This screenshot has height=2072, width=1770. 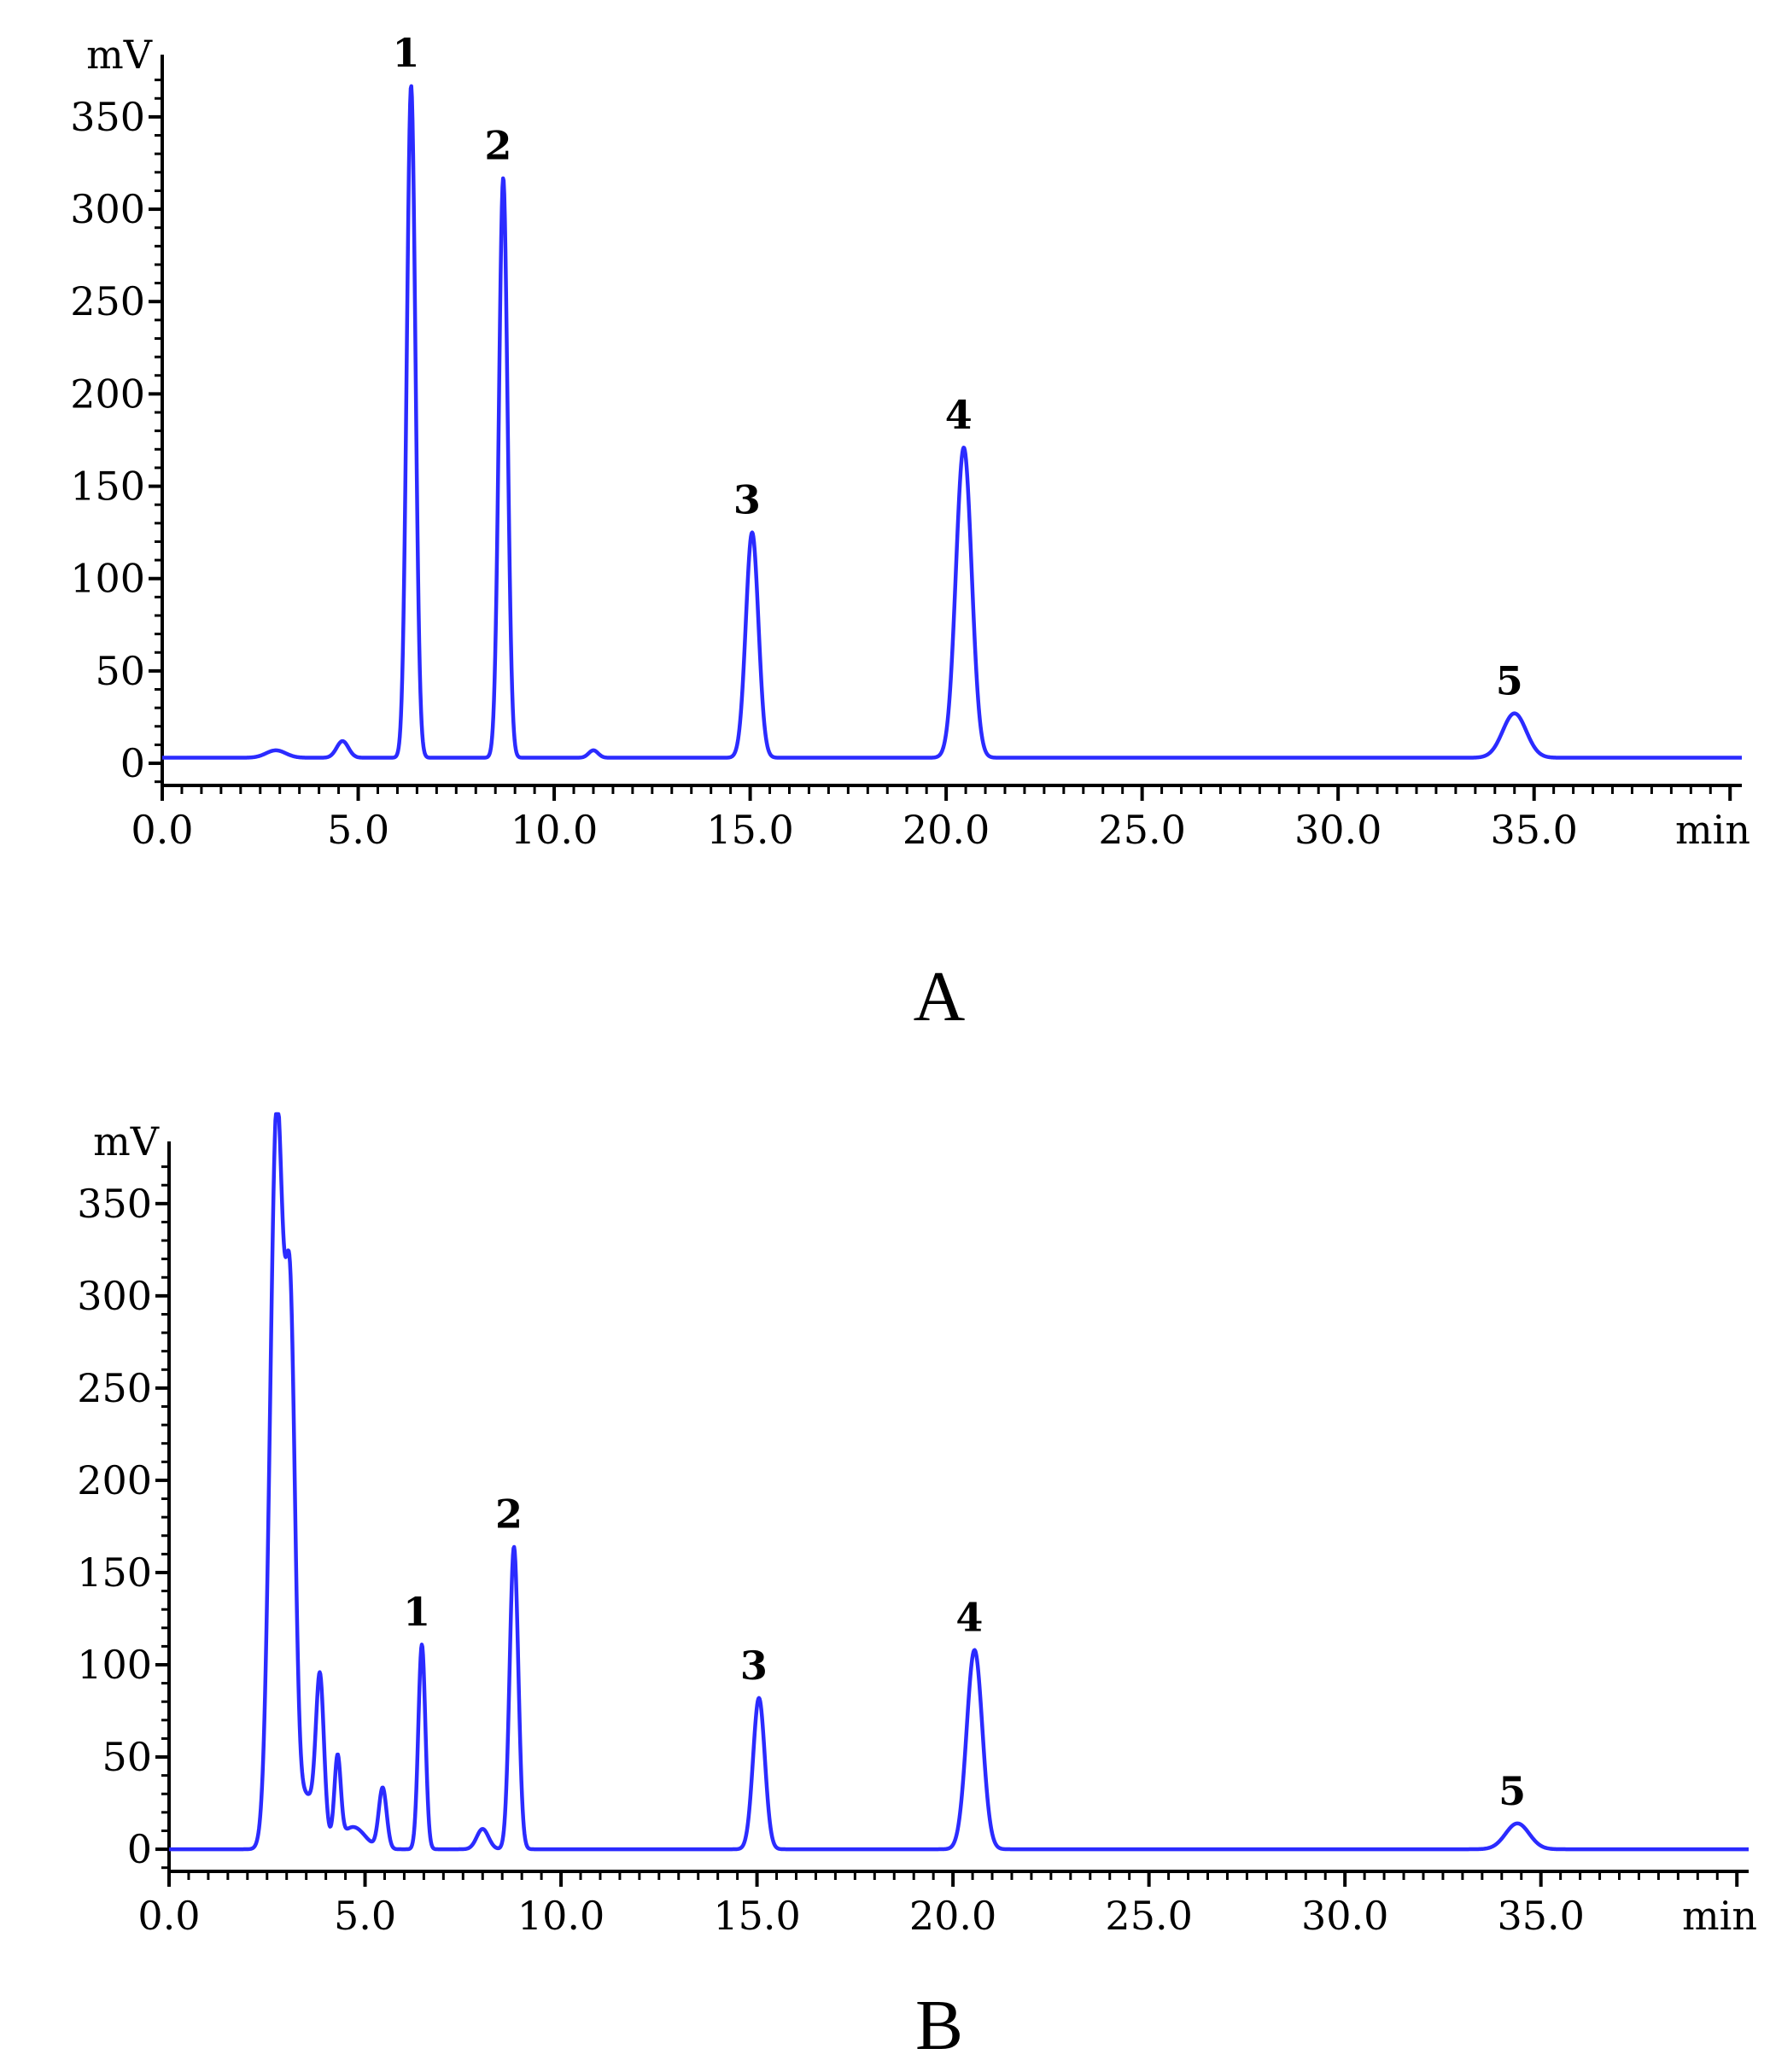 What do you see at coordinates (108, 117) in the screenshot?
I see `panel-a-y-tick-label: 350` at bounding box center [108, 117].